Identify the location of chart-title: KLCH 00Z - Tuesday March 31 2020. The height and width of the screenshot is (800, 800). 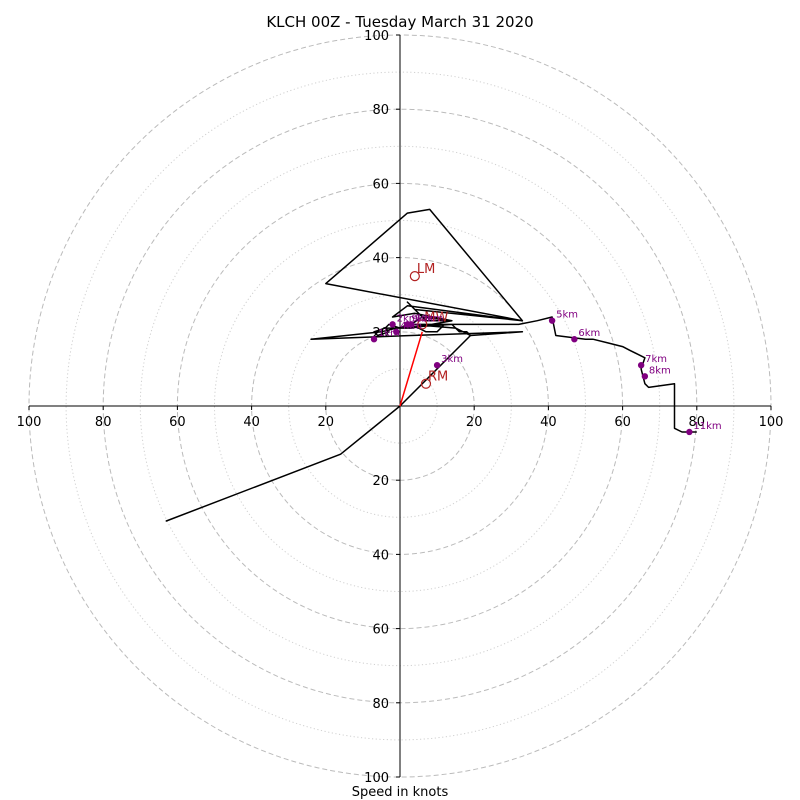
(399, 22).